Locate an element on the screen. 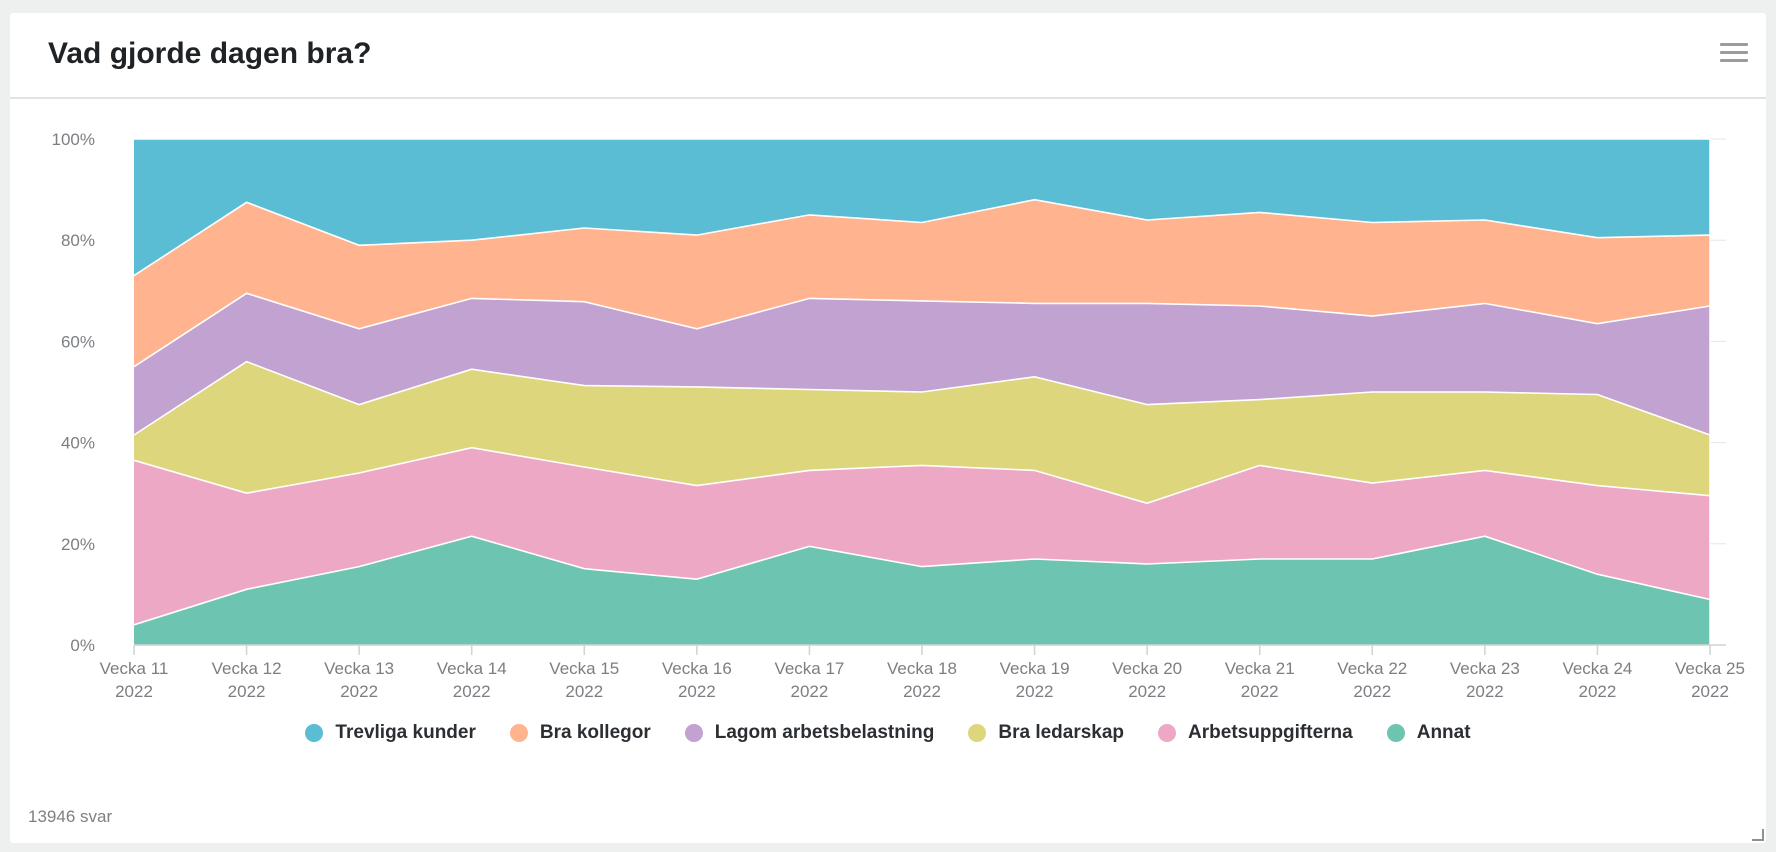 Image resolution: width=1776 pixels, height=852 pixels. y-tick-label: 100% is located at coordinates (73, 139).